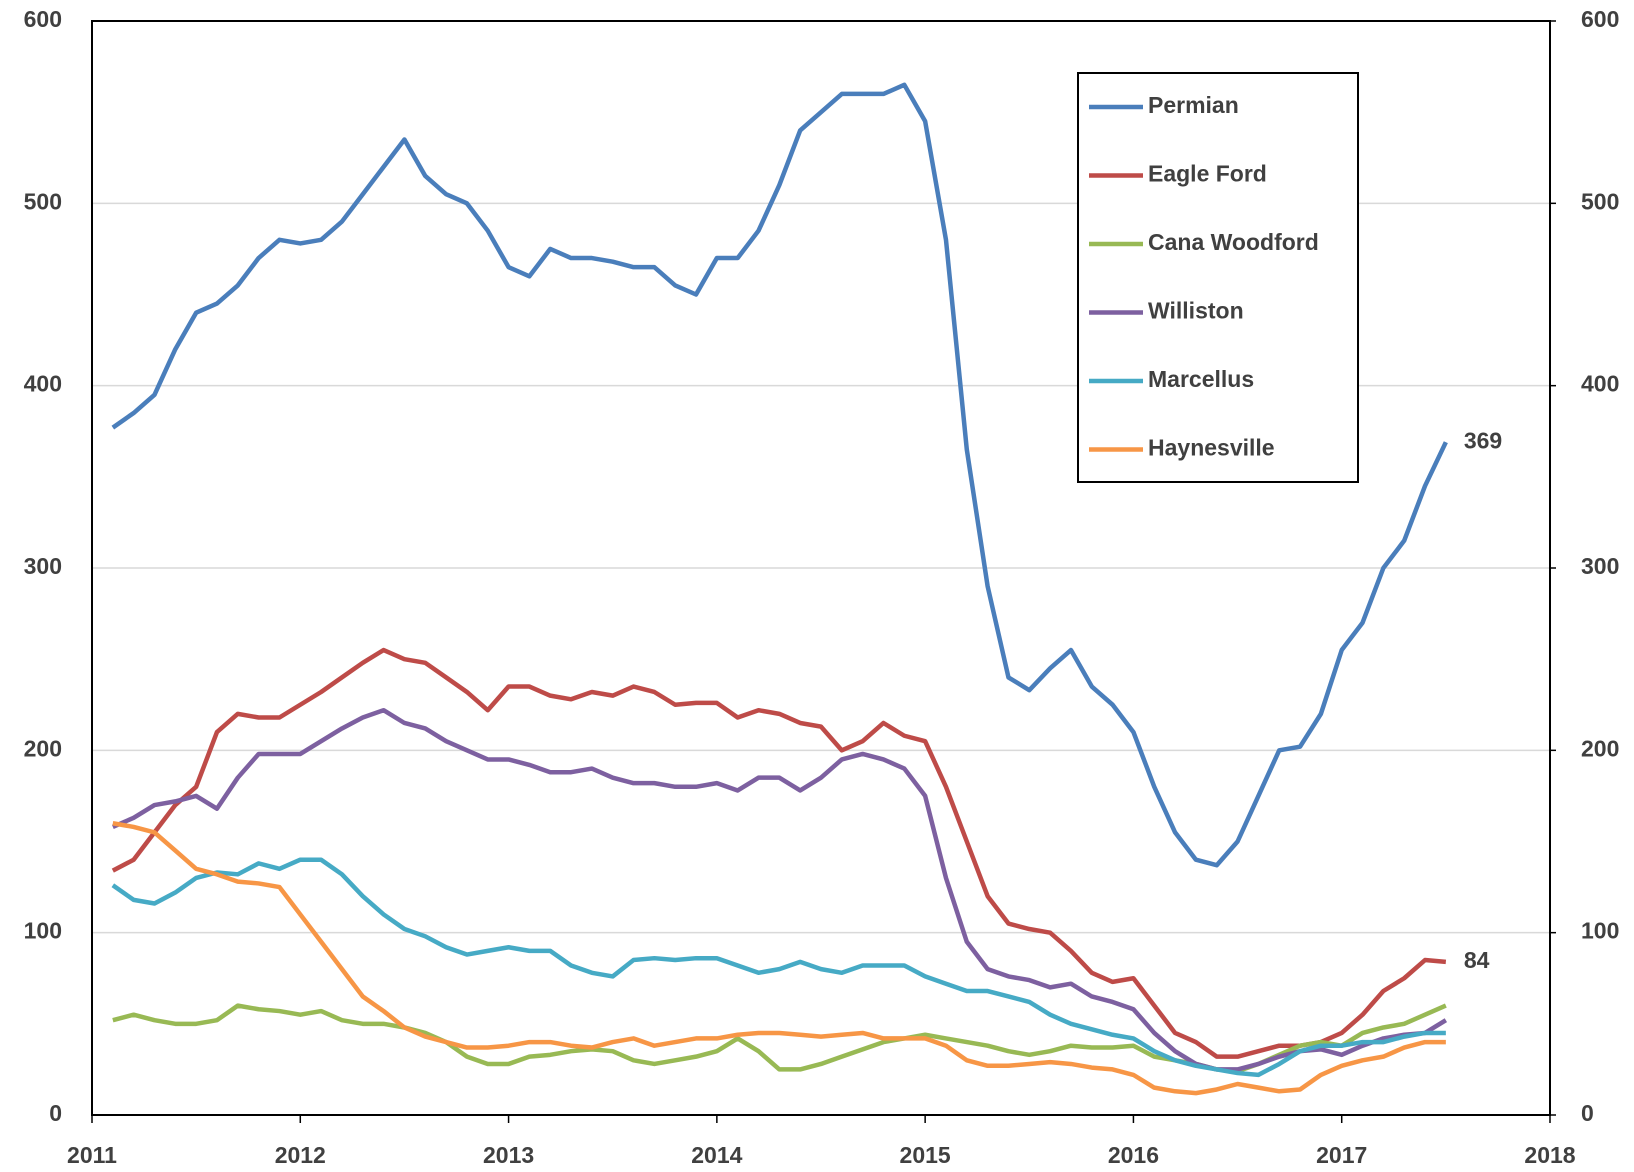  I want to click on y2-tick-label: 300, so click(1600, 566).